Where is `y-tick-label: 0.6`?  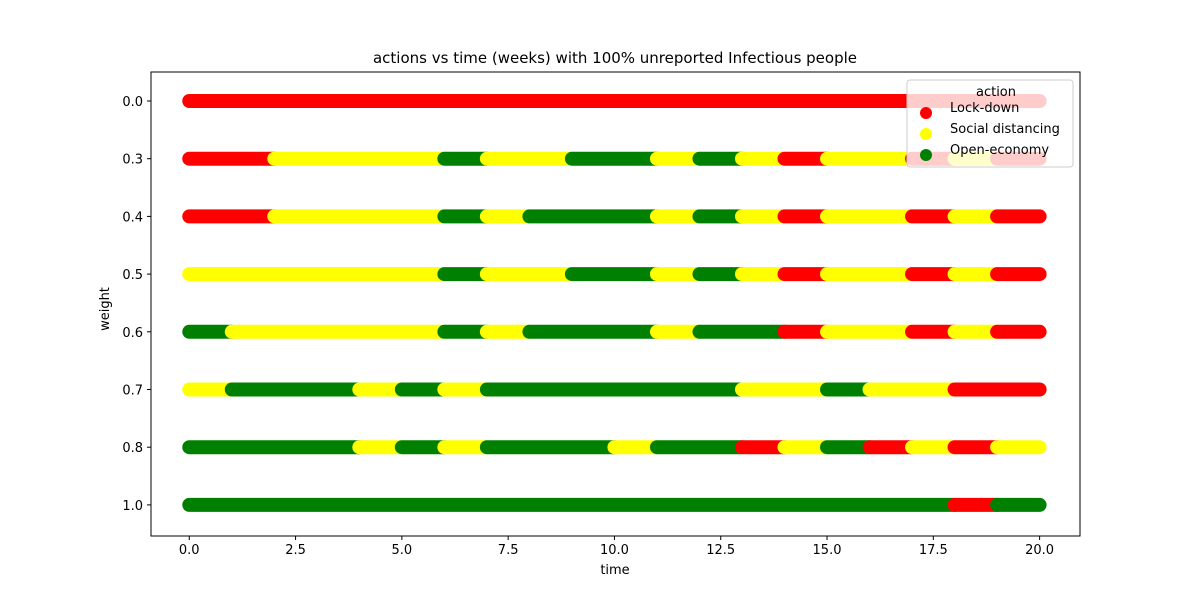 y-tick-label: 0.6 is located at coordinates (132, 333).